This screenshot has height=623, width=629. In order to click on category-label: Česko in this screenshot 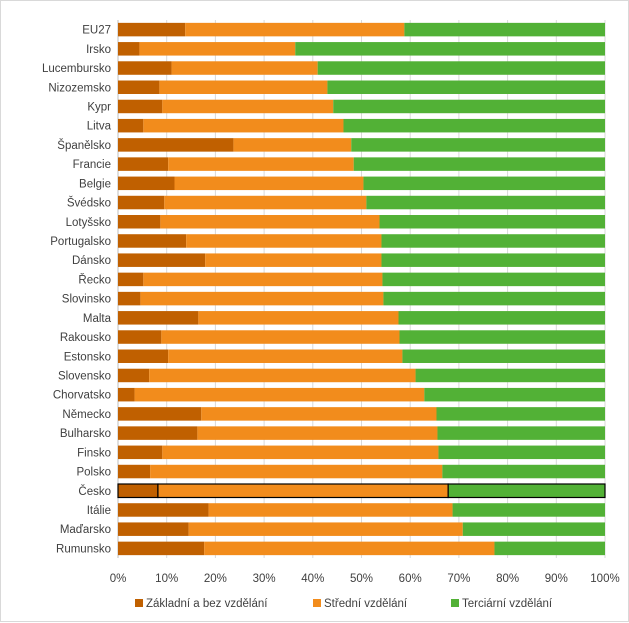, I will do `click(94, 491)`.